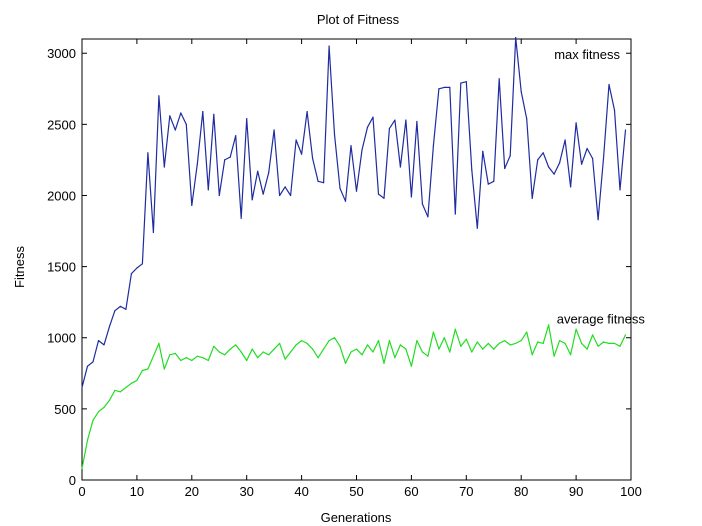 This screenshot has width=702, height=526. I want to click on y-axis-label: Fitness, so click(19, 267).